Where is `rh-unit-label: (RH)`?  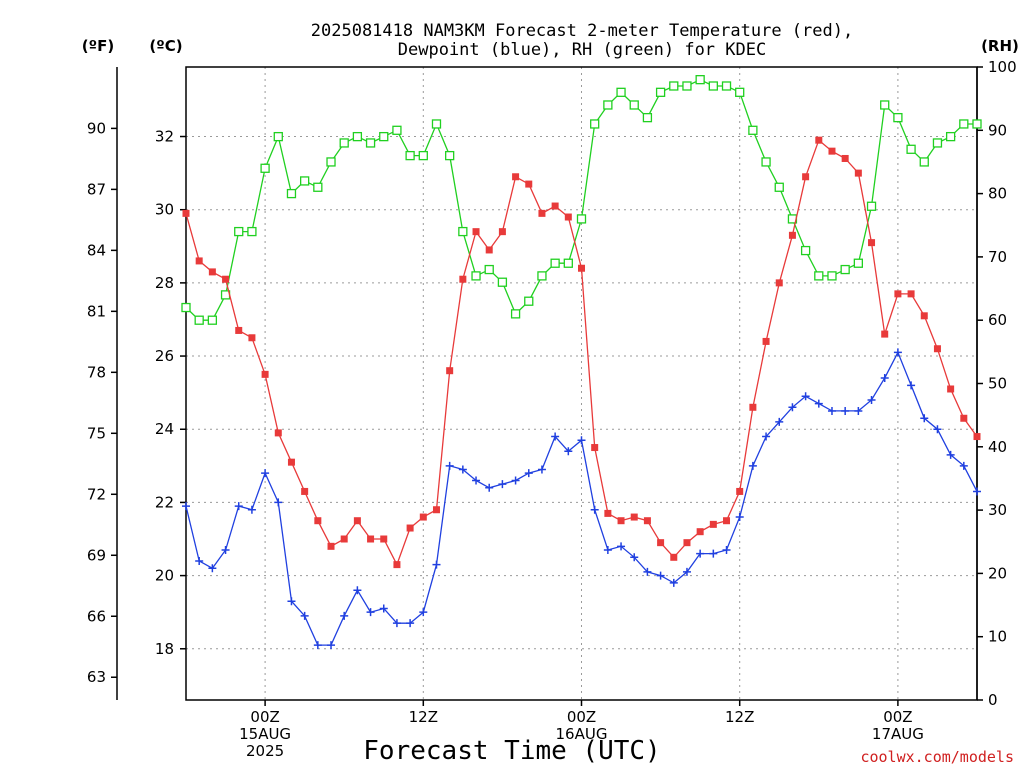
rh-unit-label: (RH) is located at coordinates (1000, 46).